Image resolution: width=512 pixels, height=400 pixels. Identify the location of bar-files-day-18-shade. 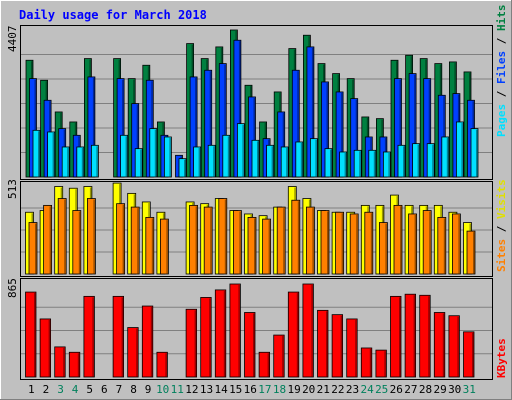
(283, 144).